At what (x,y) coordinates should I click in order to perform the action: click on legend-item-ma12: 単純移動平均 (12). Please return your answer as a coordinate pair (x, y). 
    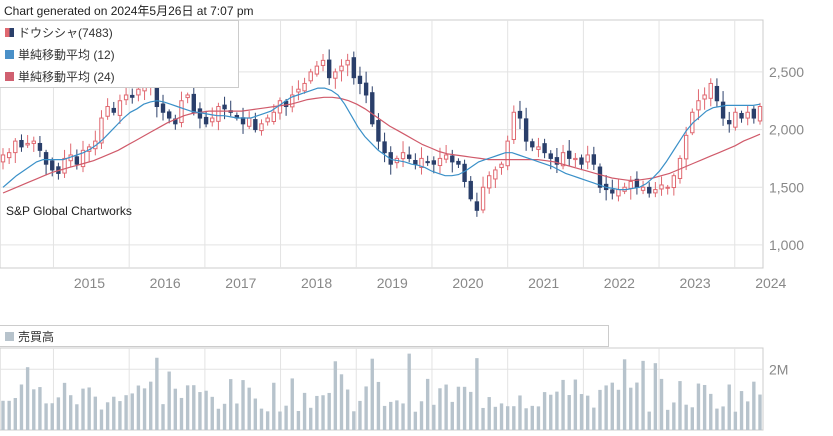
    Looking at the image, I should click on (119, 54).